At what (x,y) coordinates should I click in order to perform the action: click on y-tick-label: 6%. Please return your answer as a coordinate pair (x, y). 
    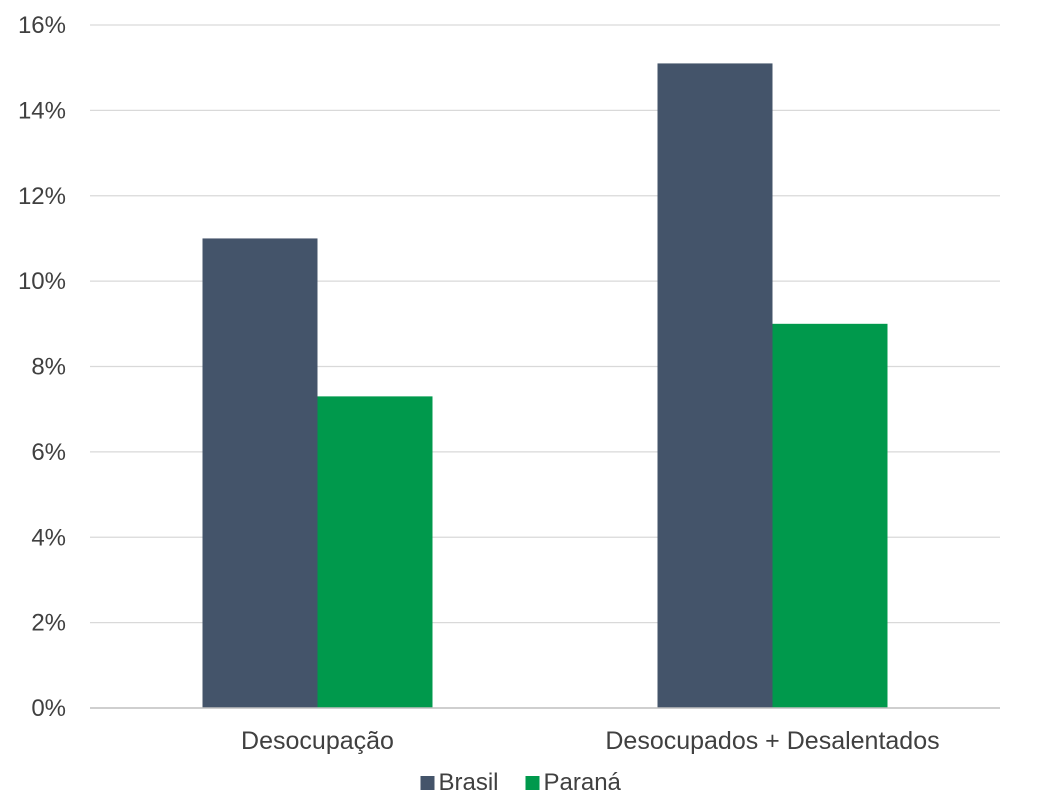
    Looking at the image, I should click on (48, 452).